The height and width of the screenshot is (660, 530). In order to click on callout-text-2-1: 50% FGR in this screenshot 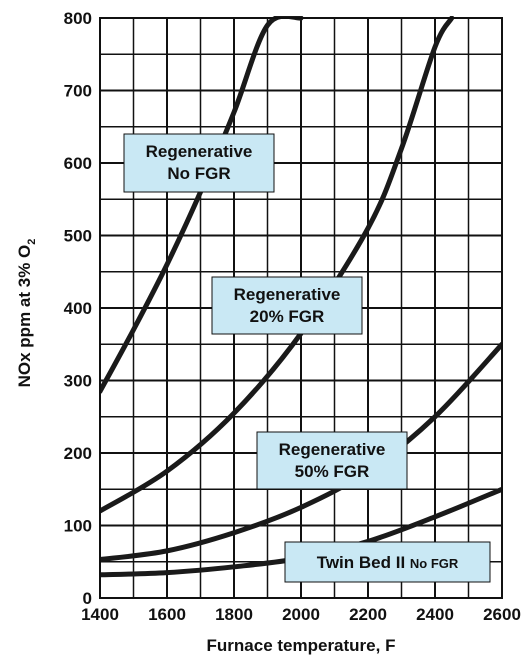, I will do `click(332, 471)`.